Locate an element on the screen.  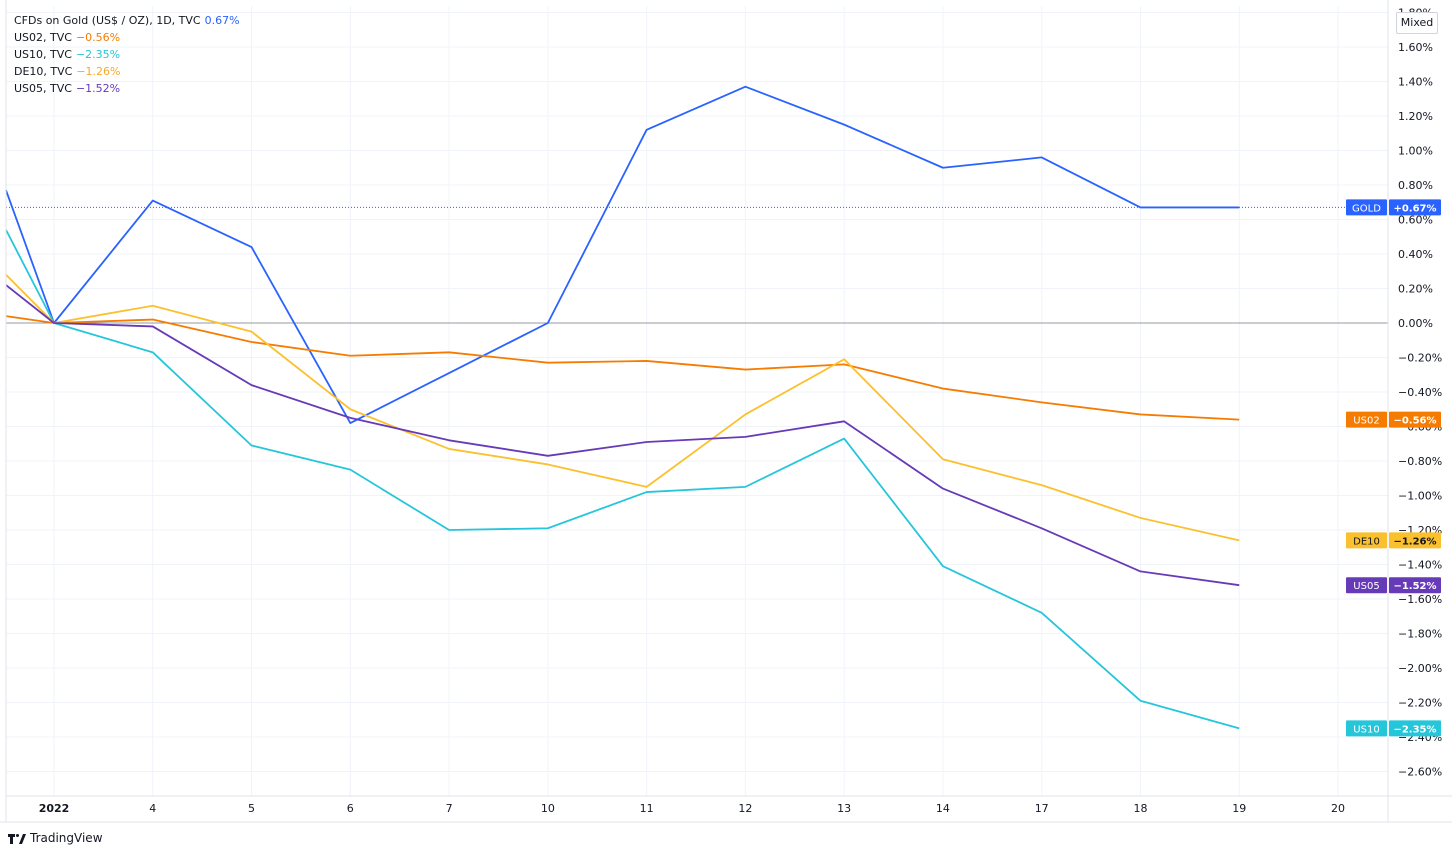
legend-item-gold: CFDs on Gold (US$ / OZ), 1D, TVC 0.67% is located at coordinates (127, 20).